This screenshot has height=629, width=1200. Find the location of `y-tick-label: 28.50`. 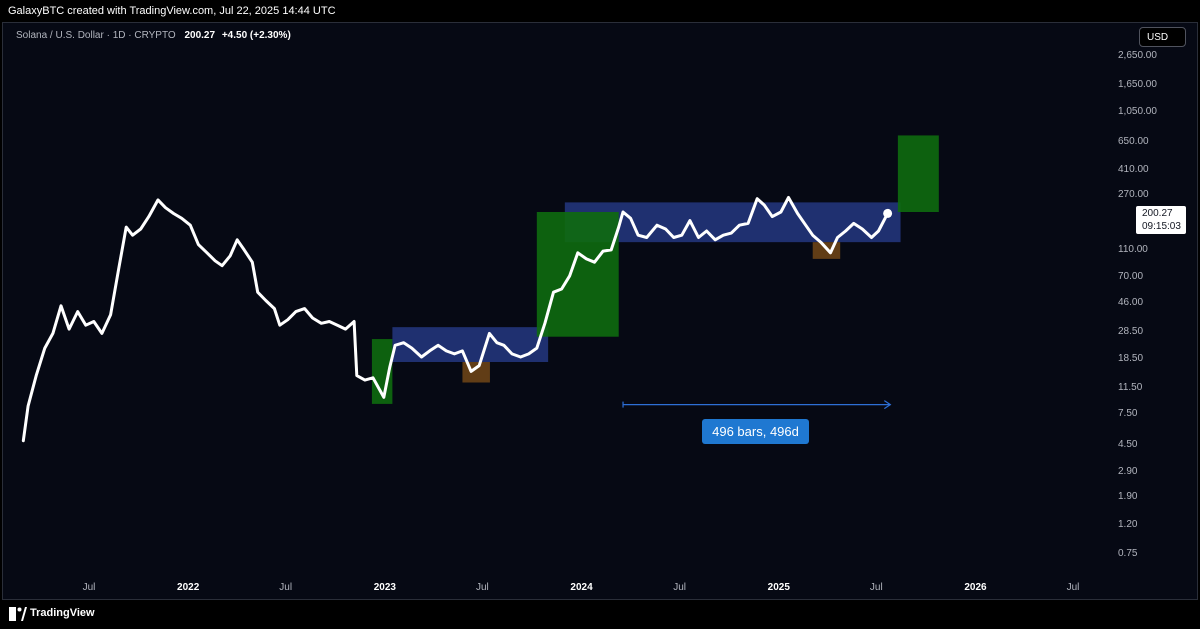

y-tick-label: 28.50 is located at coordinates (1131, 332).